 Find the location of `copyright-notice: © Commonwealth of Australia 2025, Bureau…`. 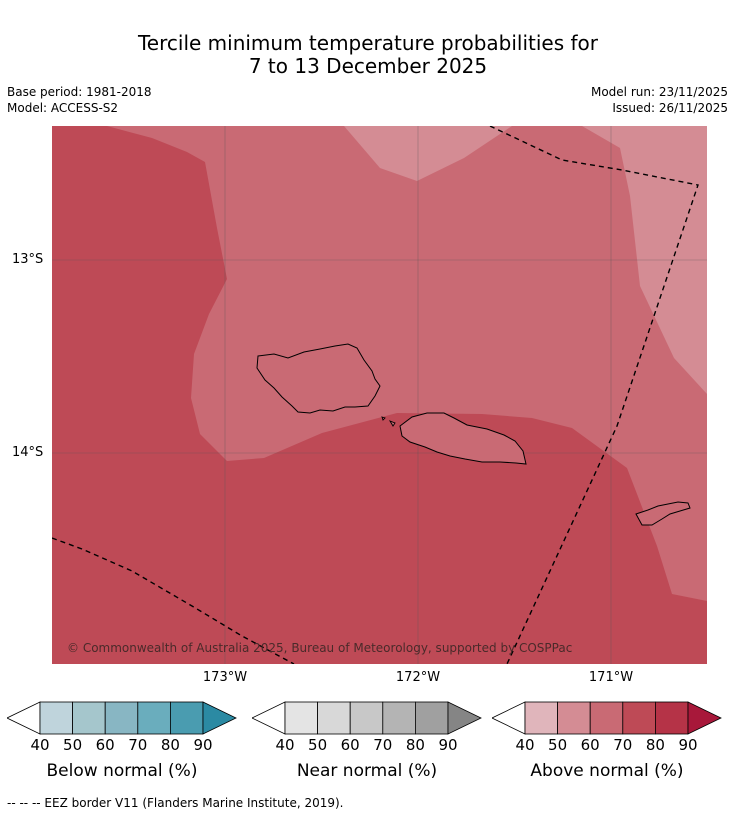

copyright-notice: © Commonwealth of Australia 2025, Bureau… is located at coordinates (320, 648).